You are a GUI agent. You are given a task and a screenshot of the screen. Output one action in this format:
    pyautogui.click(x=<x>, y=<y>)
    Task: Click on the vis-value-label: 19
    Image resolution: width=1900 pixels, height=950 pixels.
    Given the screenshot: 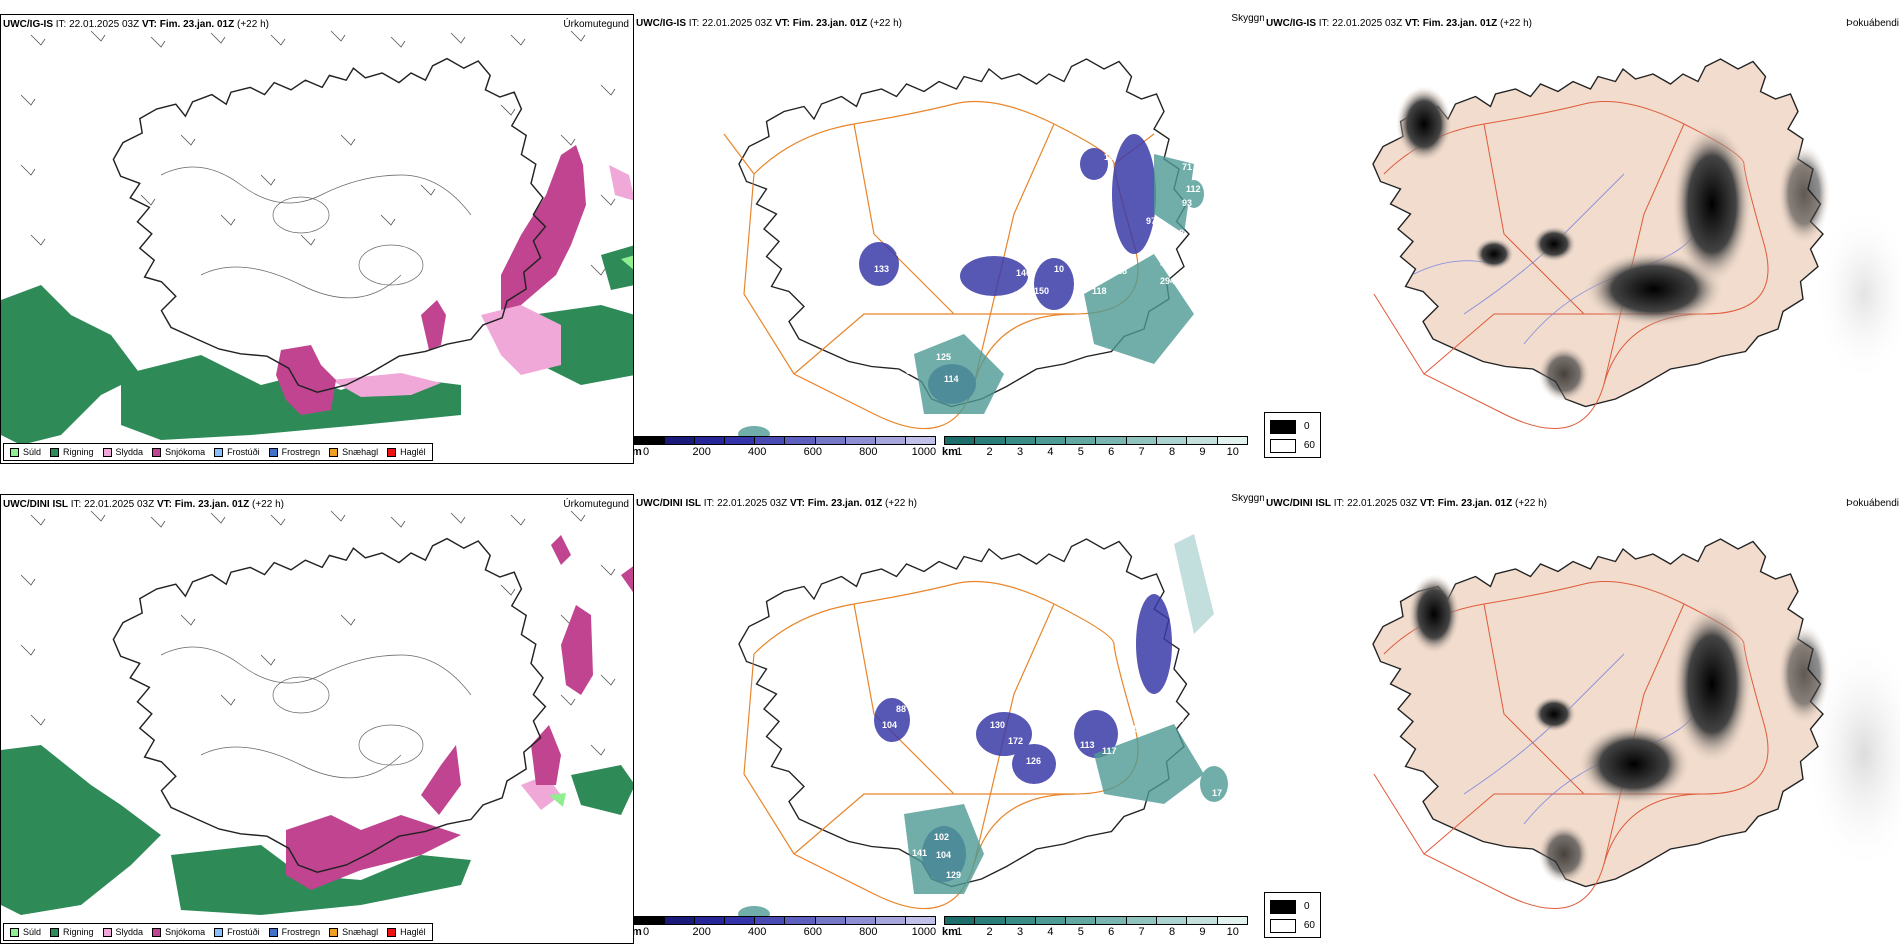 What is the action you would take?
    pyautogui.click(x=1179, y=719)
    